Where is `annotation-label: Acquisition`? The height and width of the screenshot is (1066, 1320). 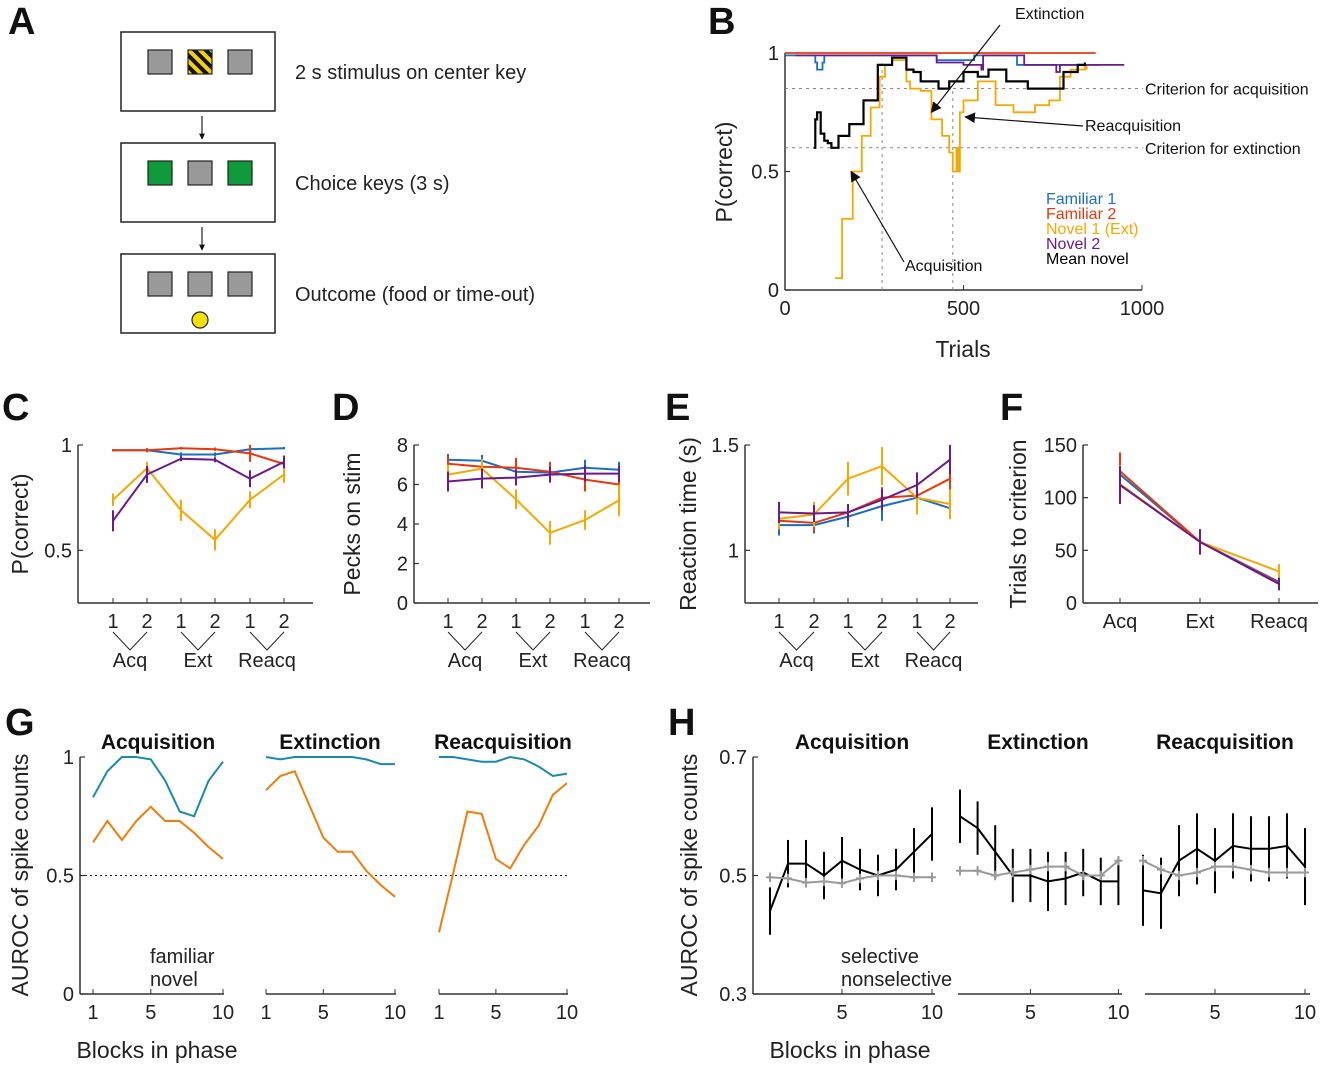
annotation-label: Acquisition is located at coordinates (943, 266).